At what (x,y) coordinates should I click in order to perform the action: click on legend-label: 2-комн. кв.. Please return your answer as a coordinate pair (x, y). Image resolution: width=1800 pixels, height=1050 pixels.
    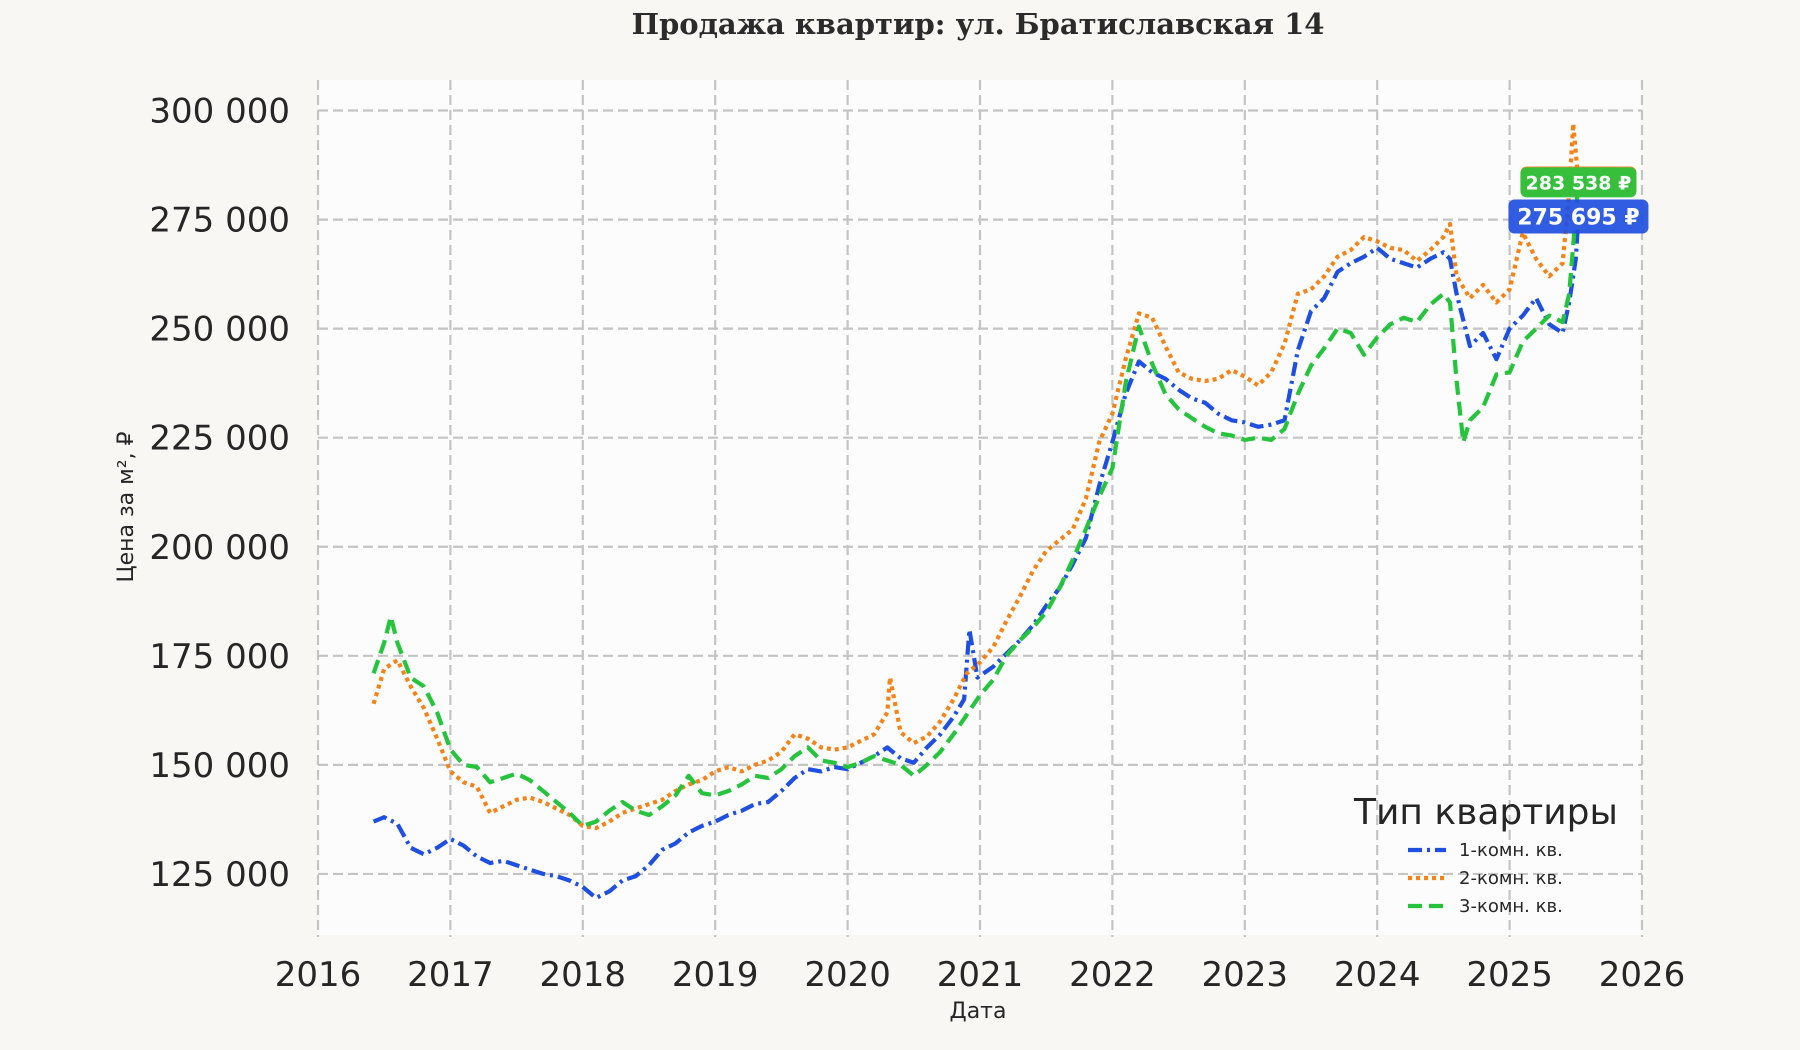
    Looking at the image, I should click on (1511, 878).